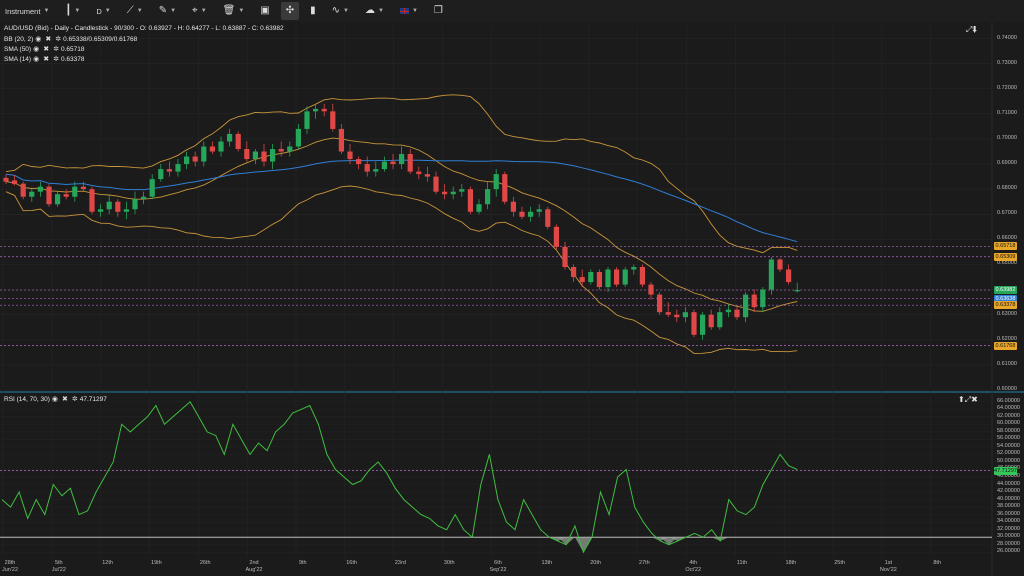 This screenshot has width=1024, height=576. I want to click on indicators-button: ▮, so click(313, 11).